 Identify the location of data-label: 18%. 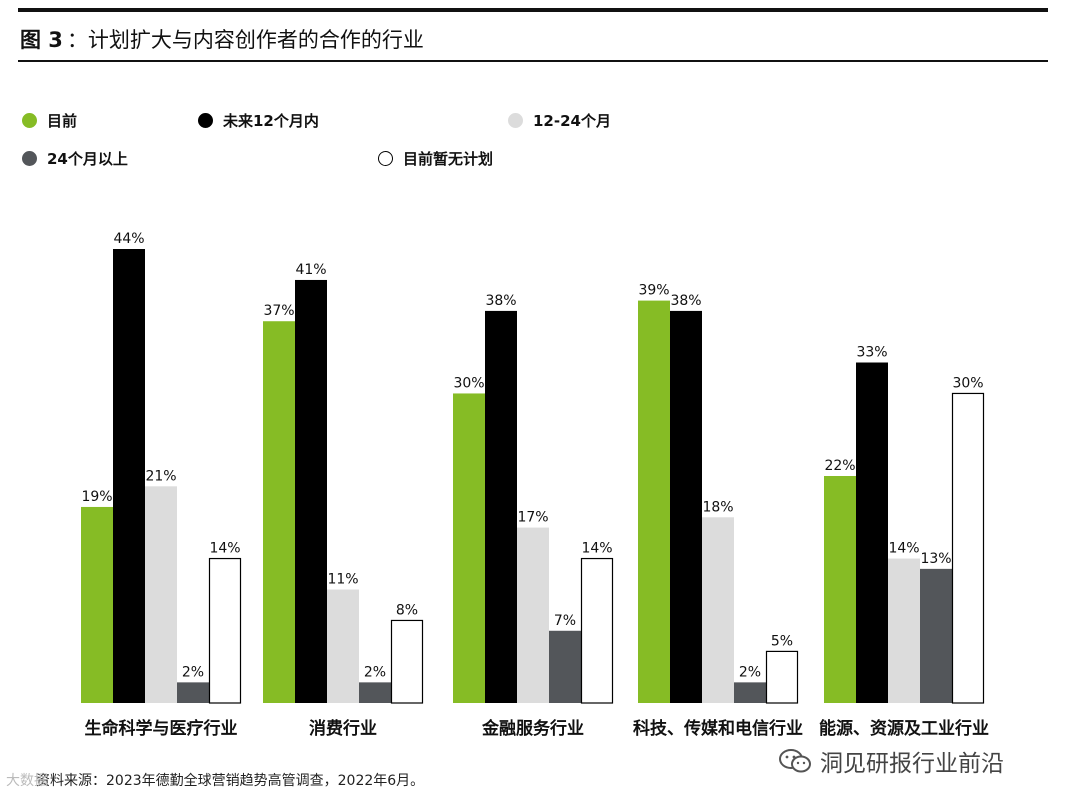
(717, 507).